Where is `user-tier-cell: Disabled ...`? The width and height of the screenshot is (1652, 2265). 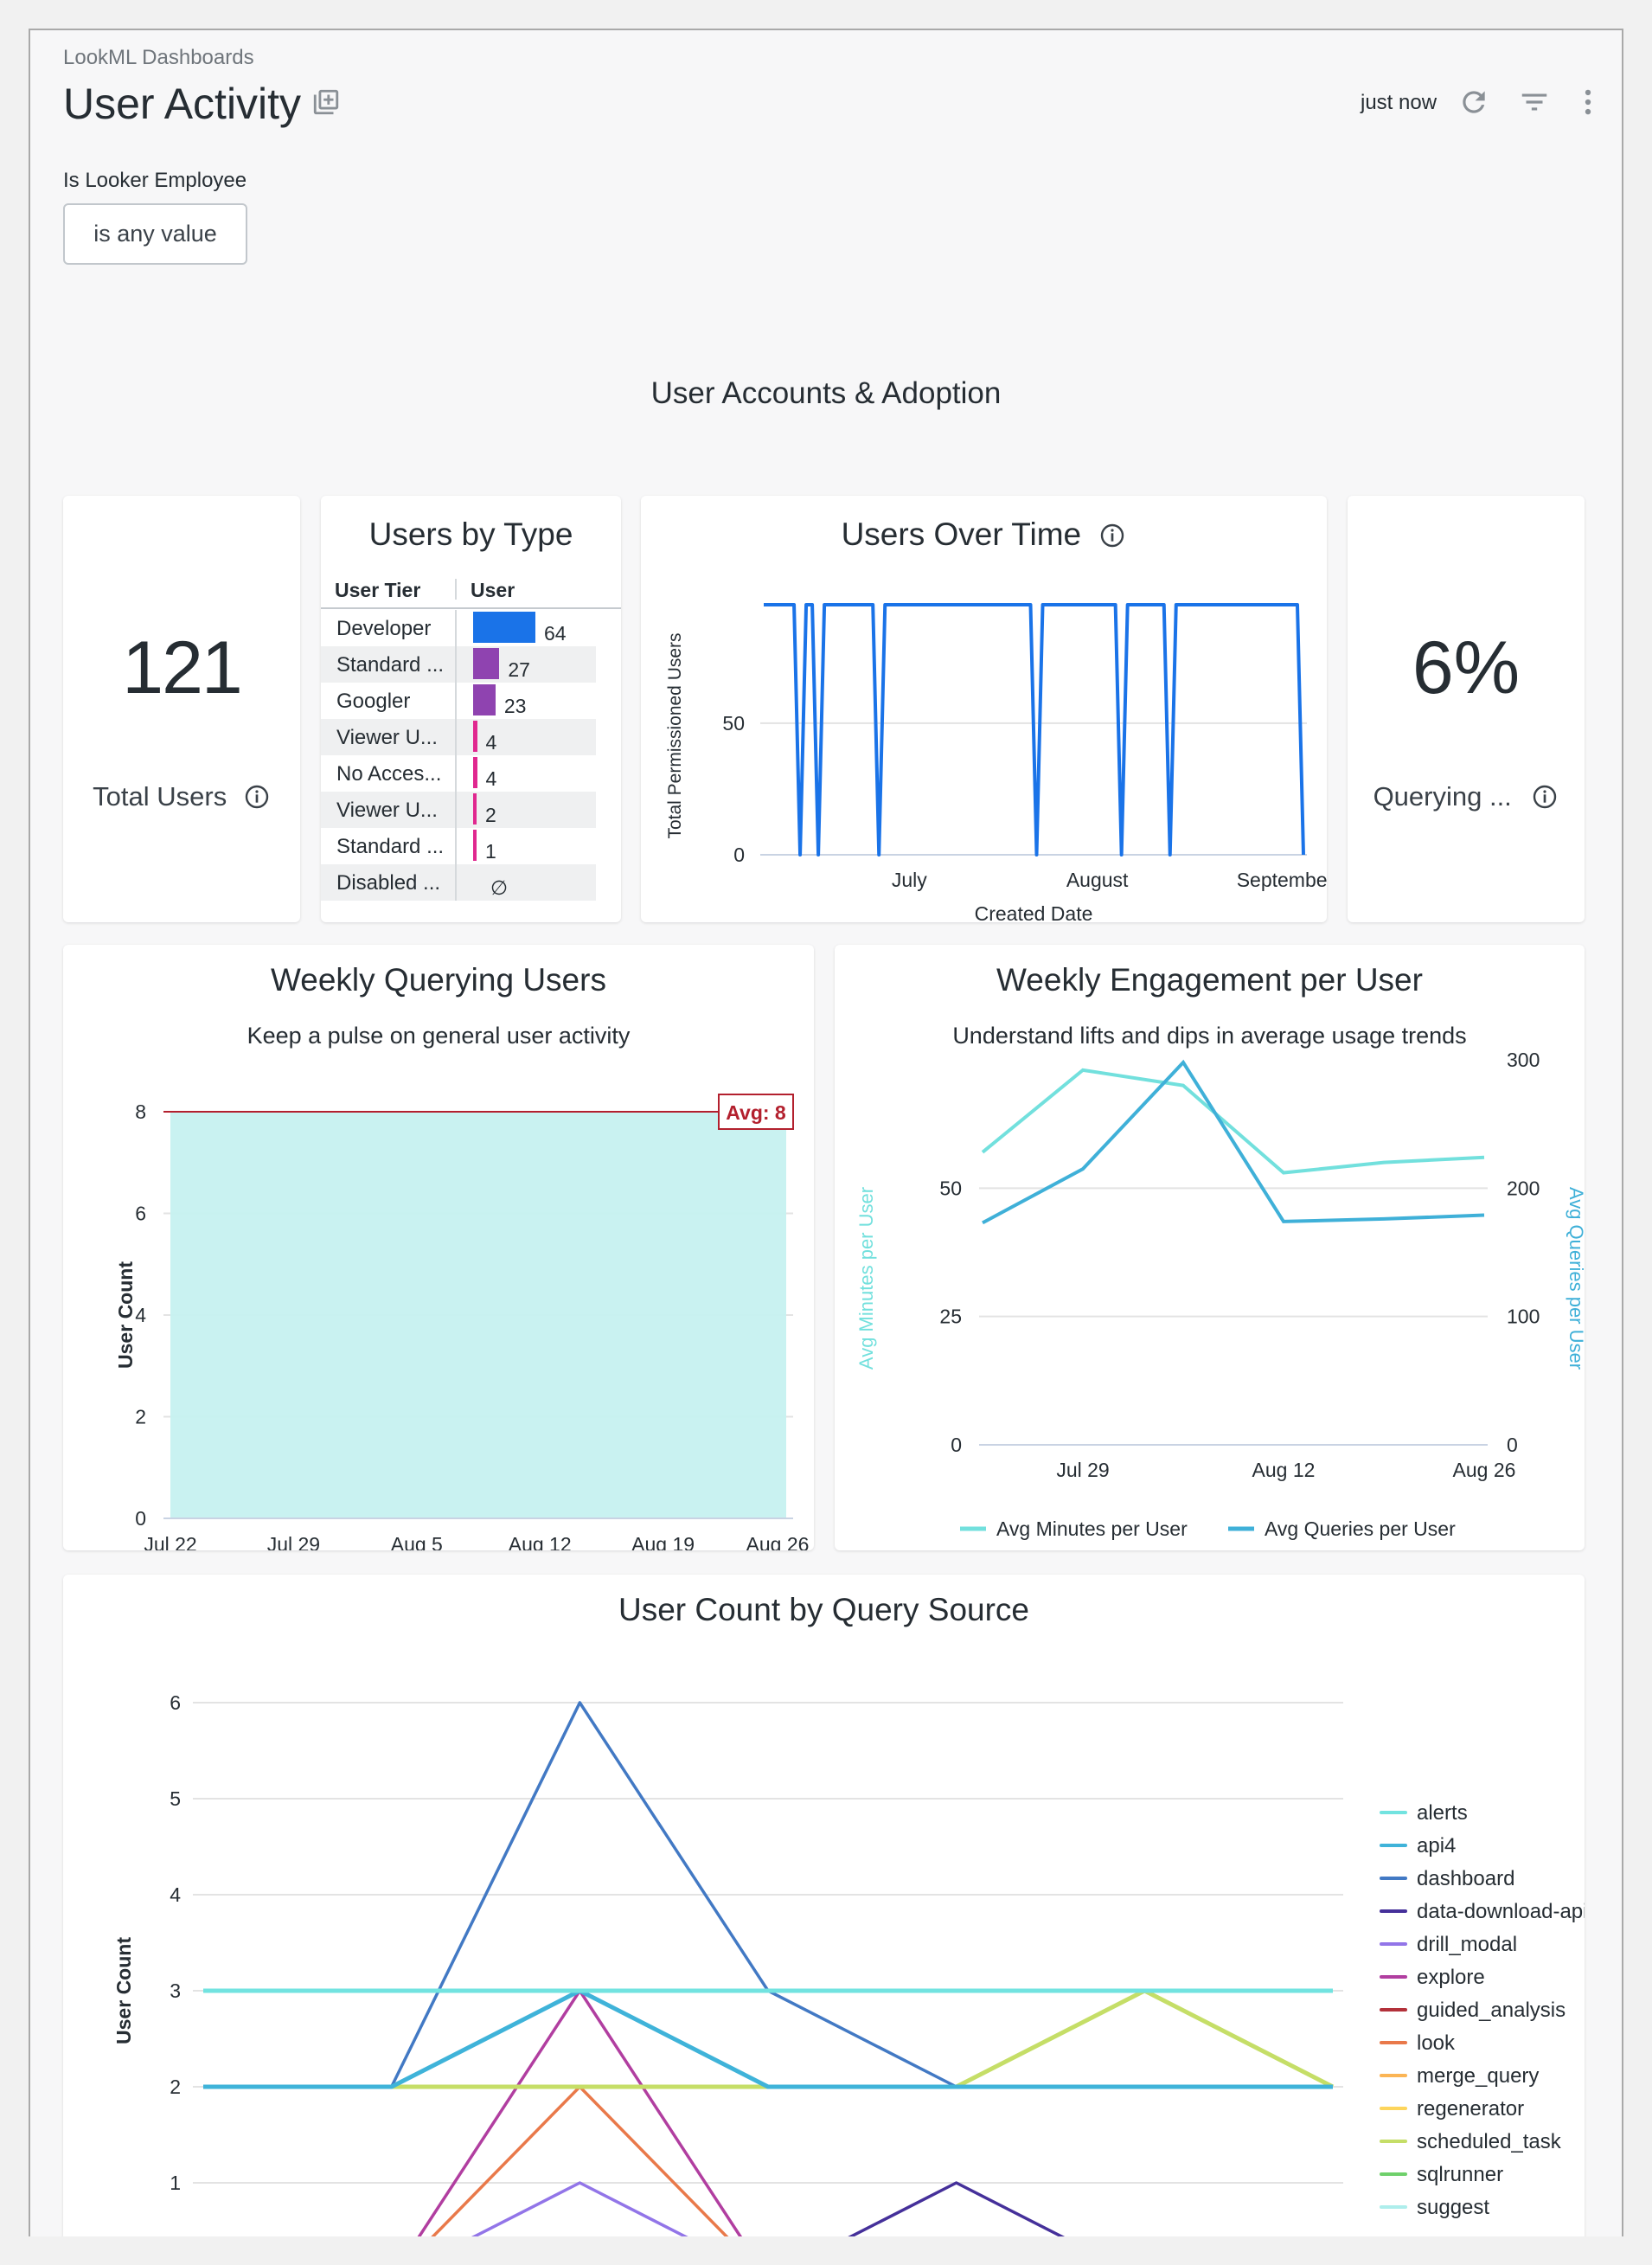 user-tier-cell: Disabled ... is located at coordinates (388, 883).